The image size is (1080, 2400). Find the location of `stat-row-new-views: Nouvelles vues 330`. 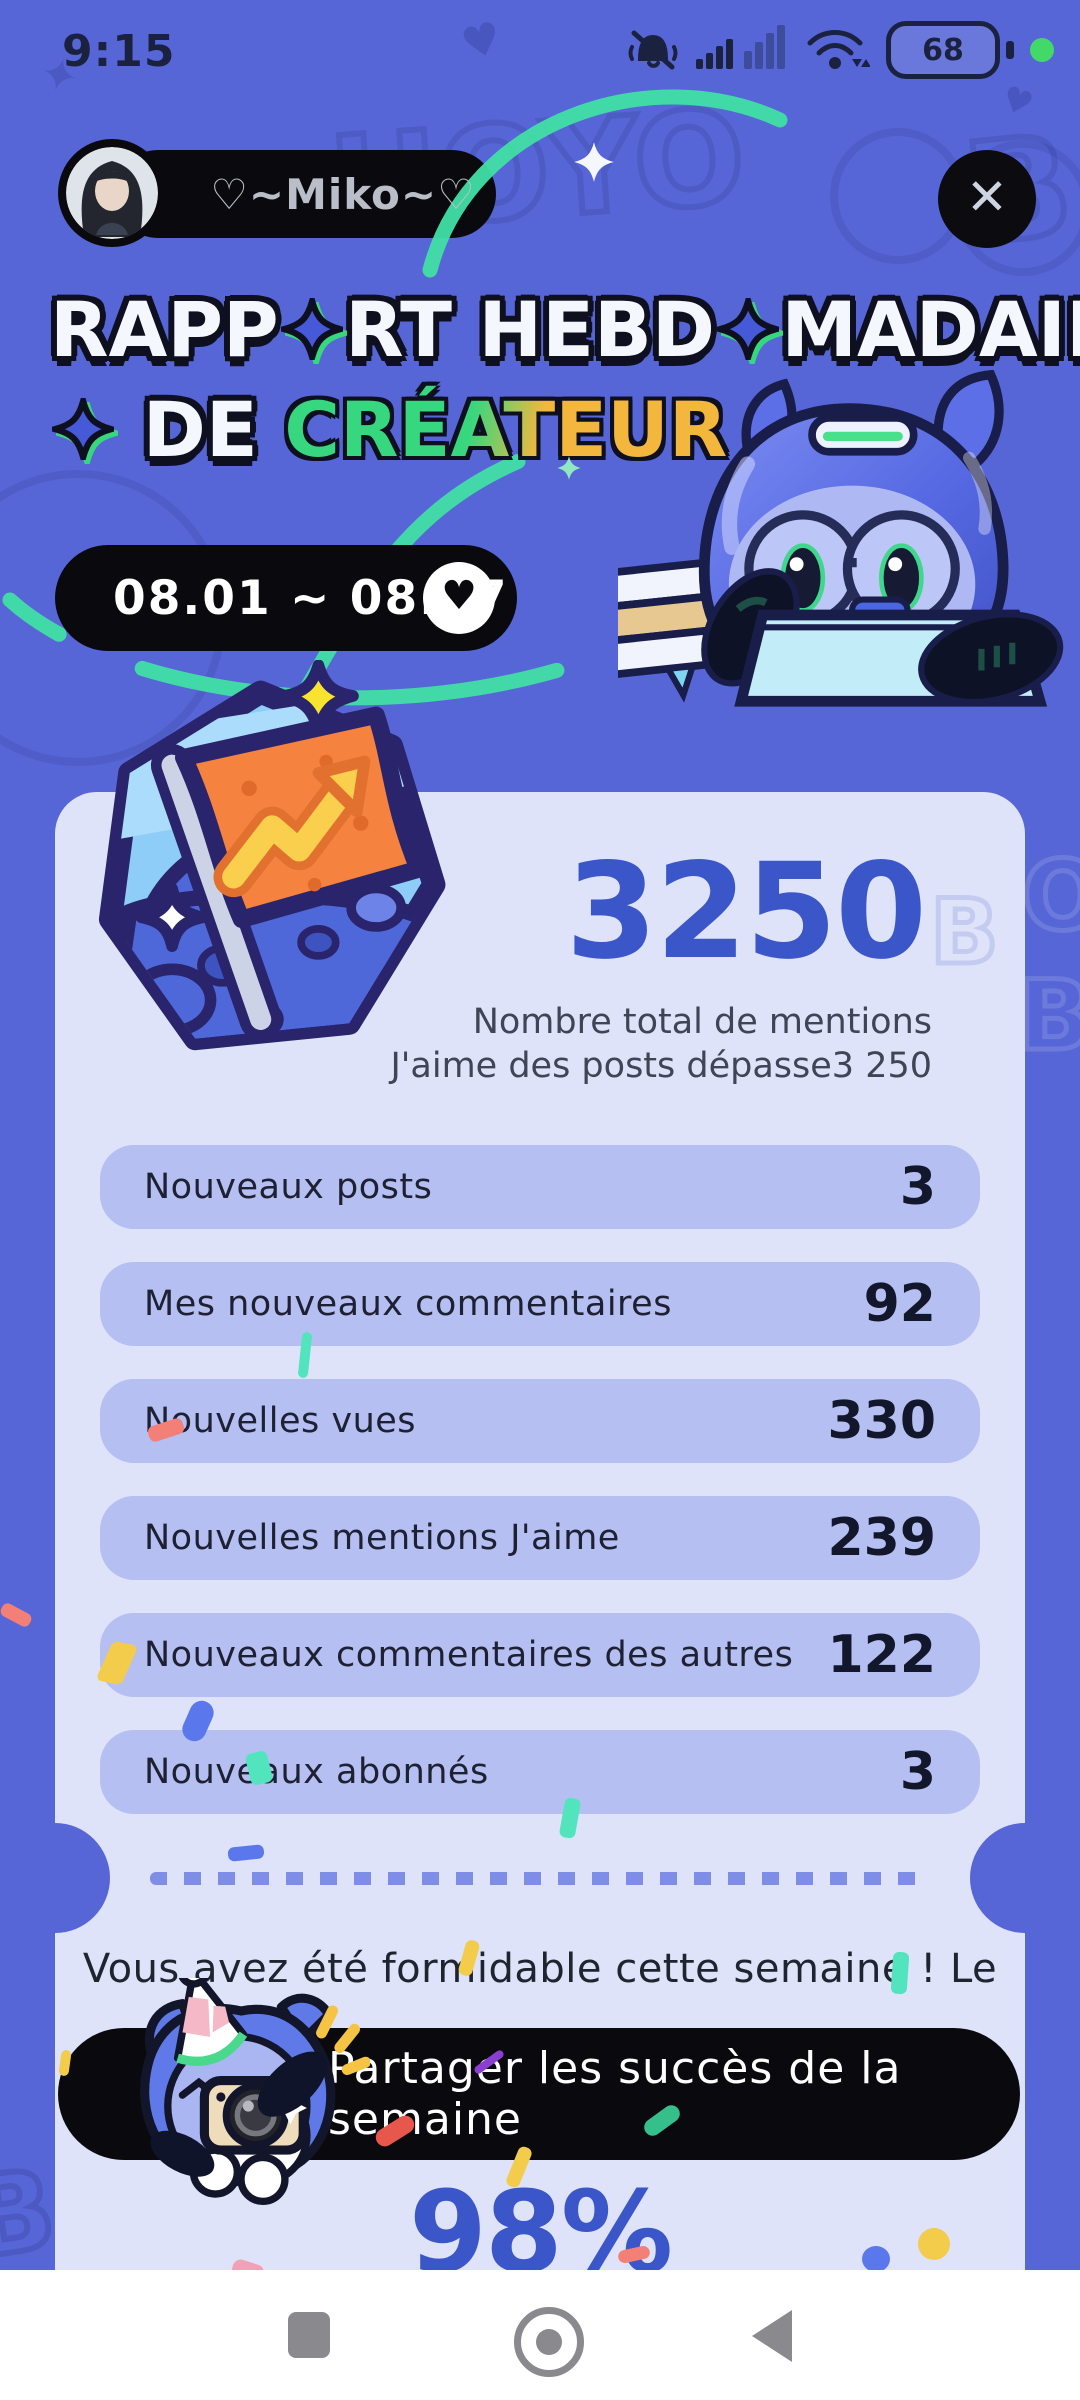

stat-row-new-views: Nouvelles vues 330 is located at coordinates (540, 1421).